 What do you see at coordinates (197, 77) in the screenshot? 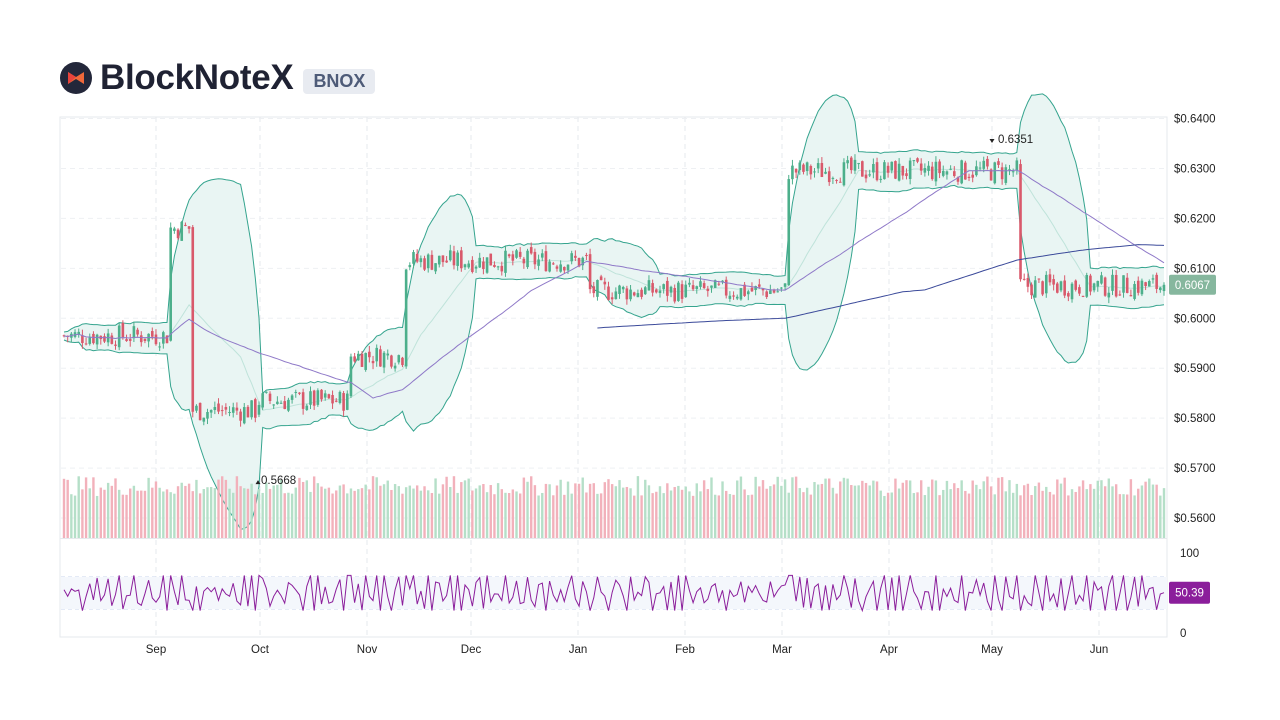
I see `page-title: BlockNoteX` at bounding box center [197, 77].